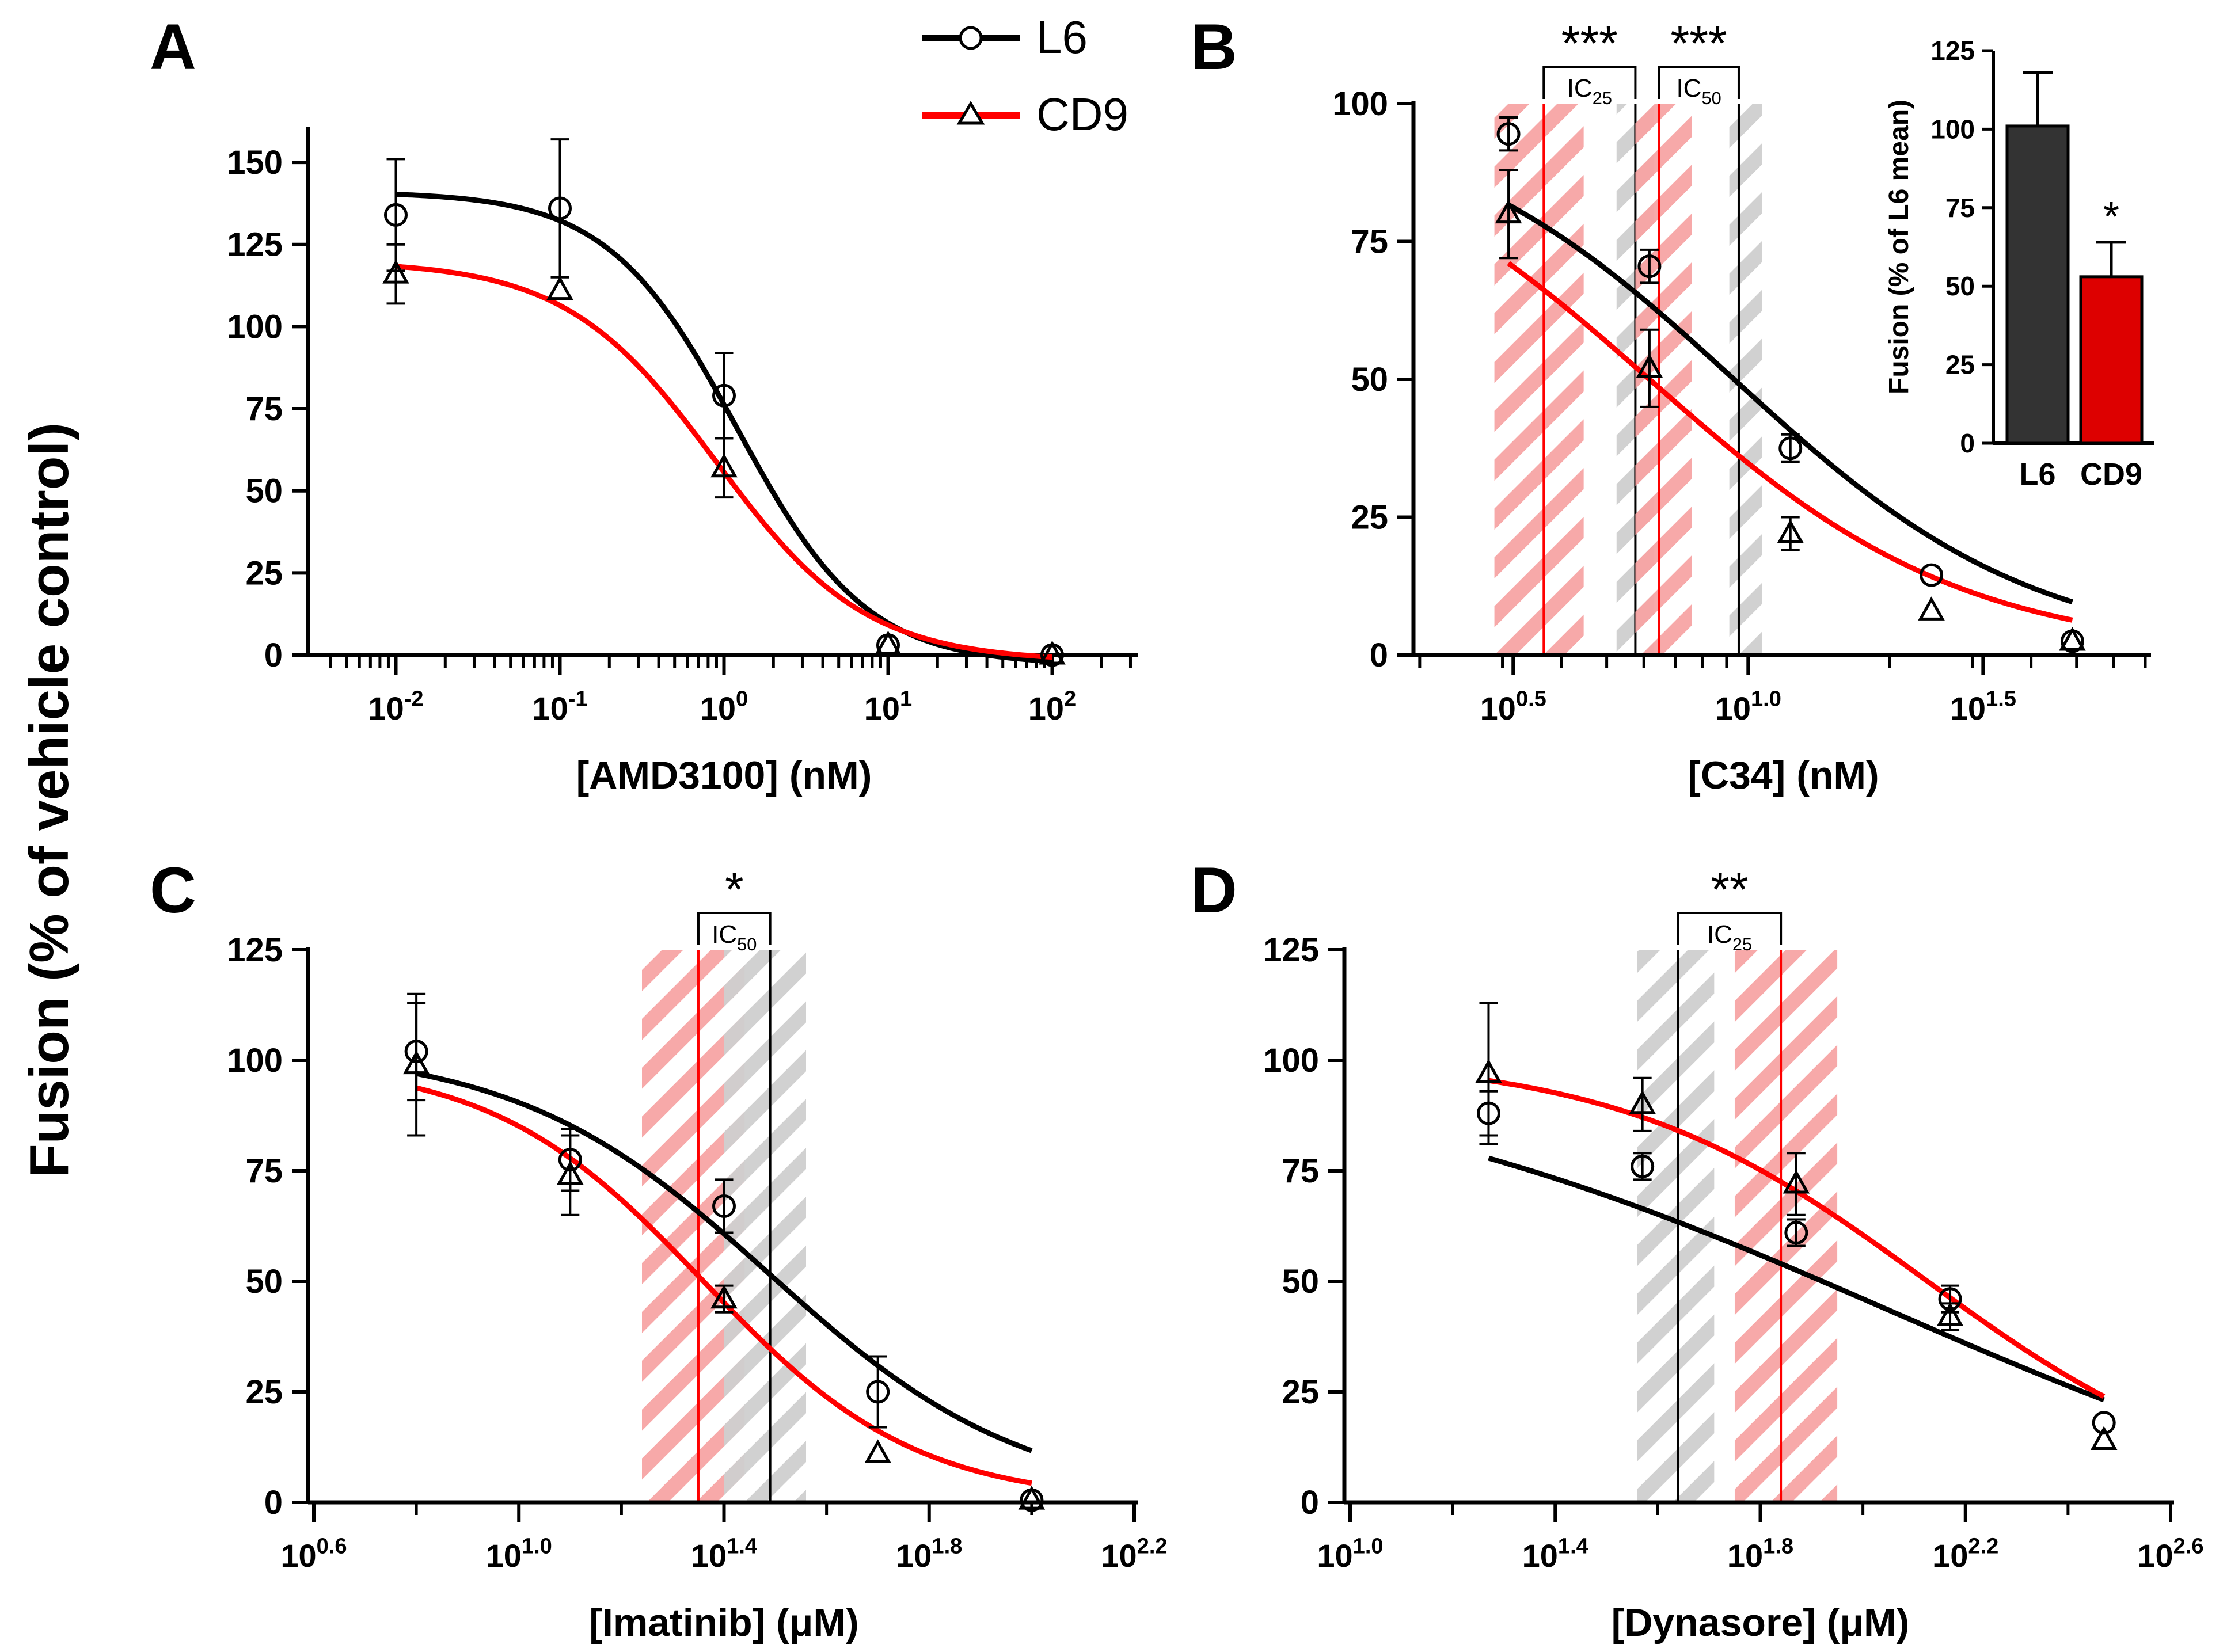  What do you see at coordinates (255, 162) in the screenshot?
I see `y-tick-label: 150` at bounding box center [255, 162].